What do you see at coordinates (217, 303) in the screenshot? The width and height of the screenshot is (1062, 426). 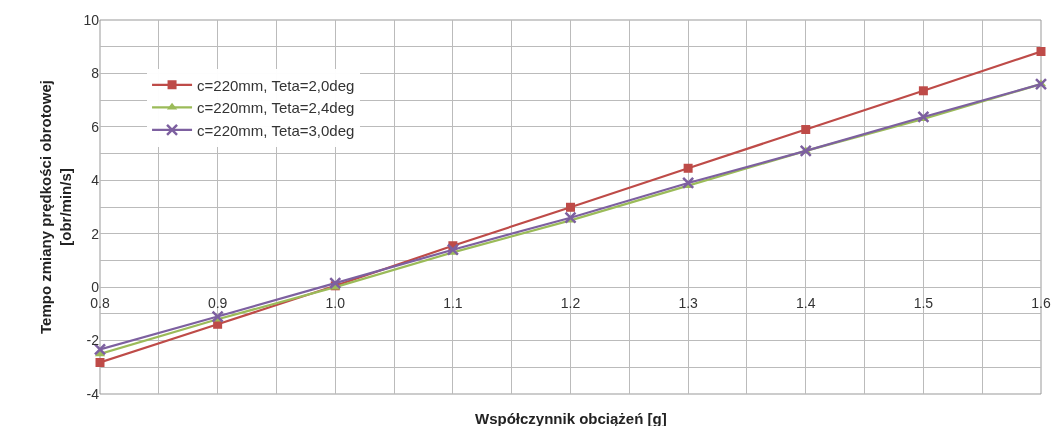 I see `x-tick-label: 0.9` at bounding box center [217, 303].